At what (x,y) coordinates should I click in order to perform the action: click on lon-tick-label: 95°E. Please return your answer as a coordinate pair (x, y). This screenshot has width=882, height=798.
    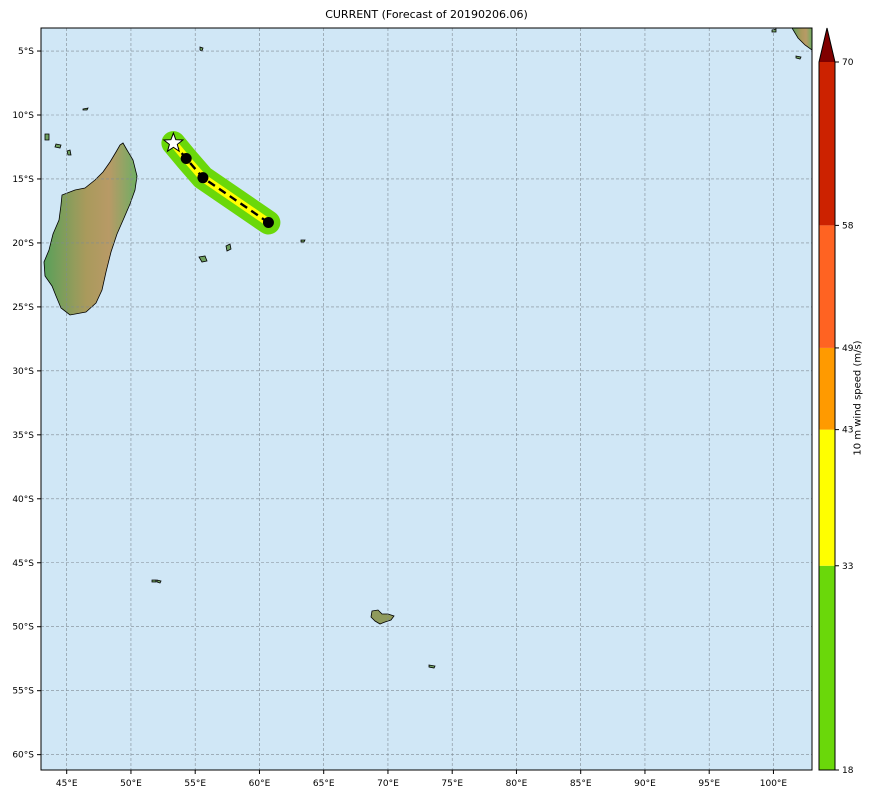
    Looking at the image, I should click on (709, 784).